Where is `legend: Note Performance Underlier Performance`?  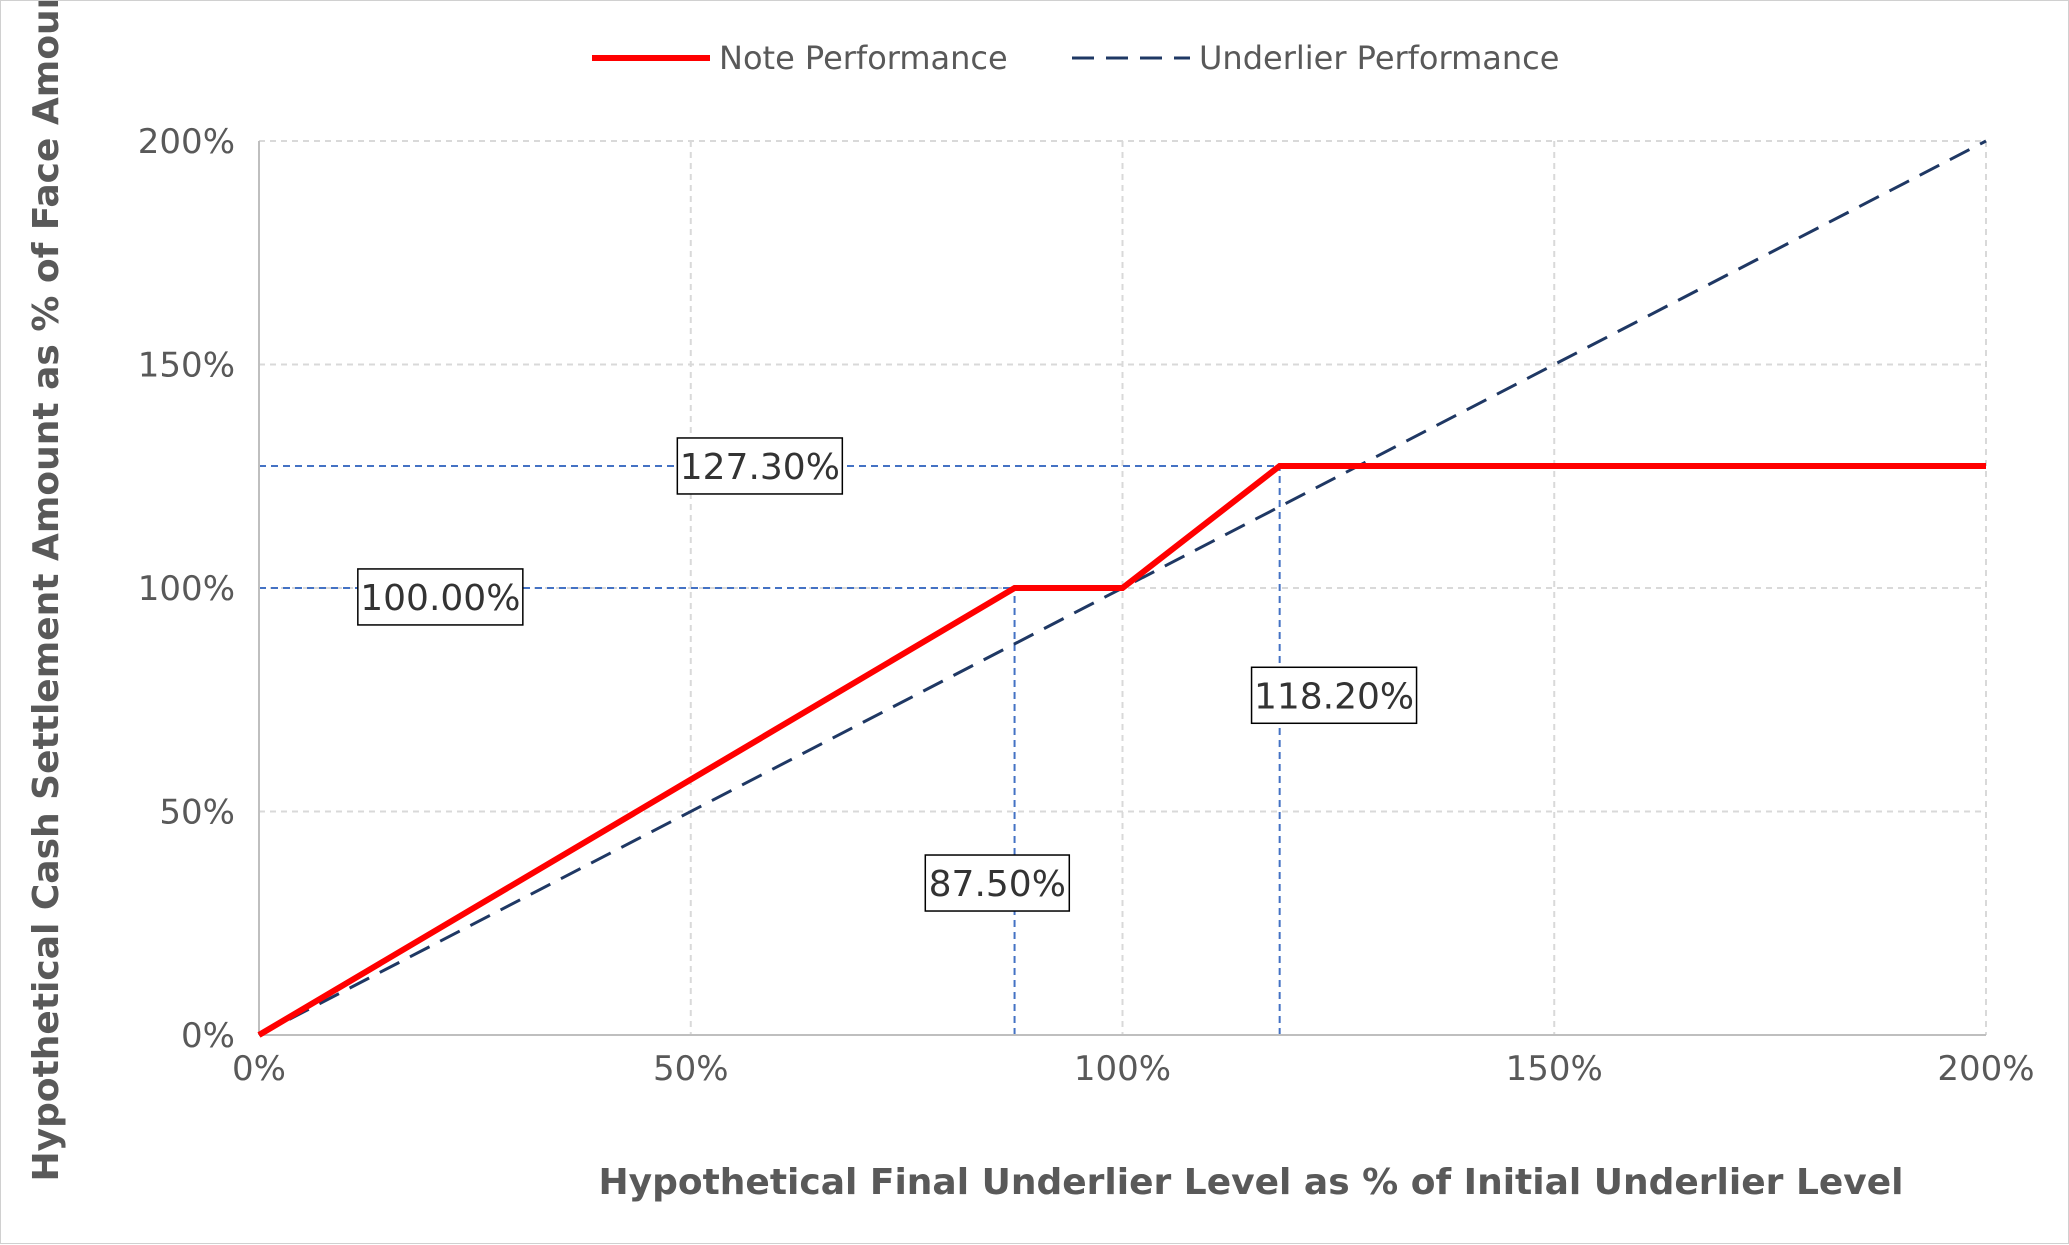
legend: Note Performance Underlier Performance is located at coordinates (1075, 58).